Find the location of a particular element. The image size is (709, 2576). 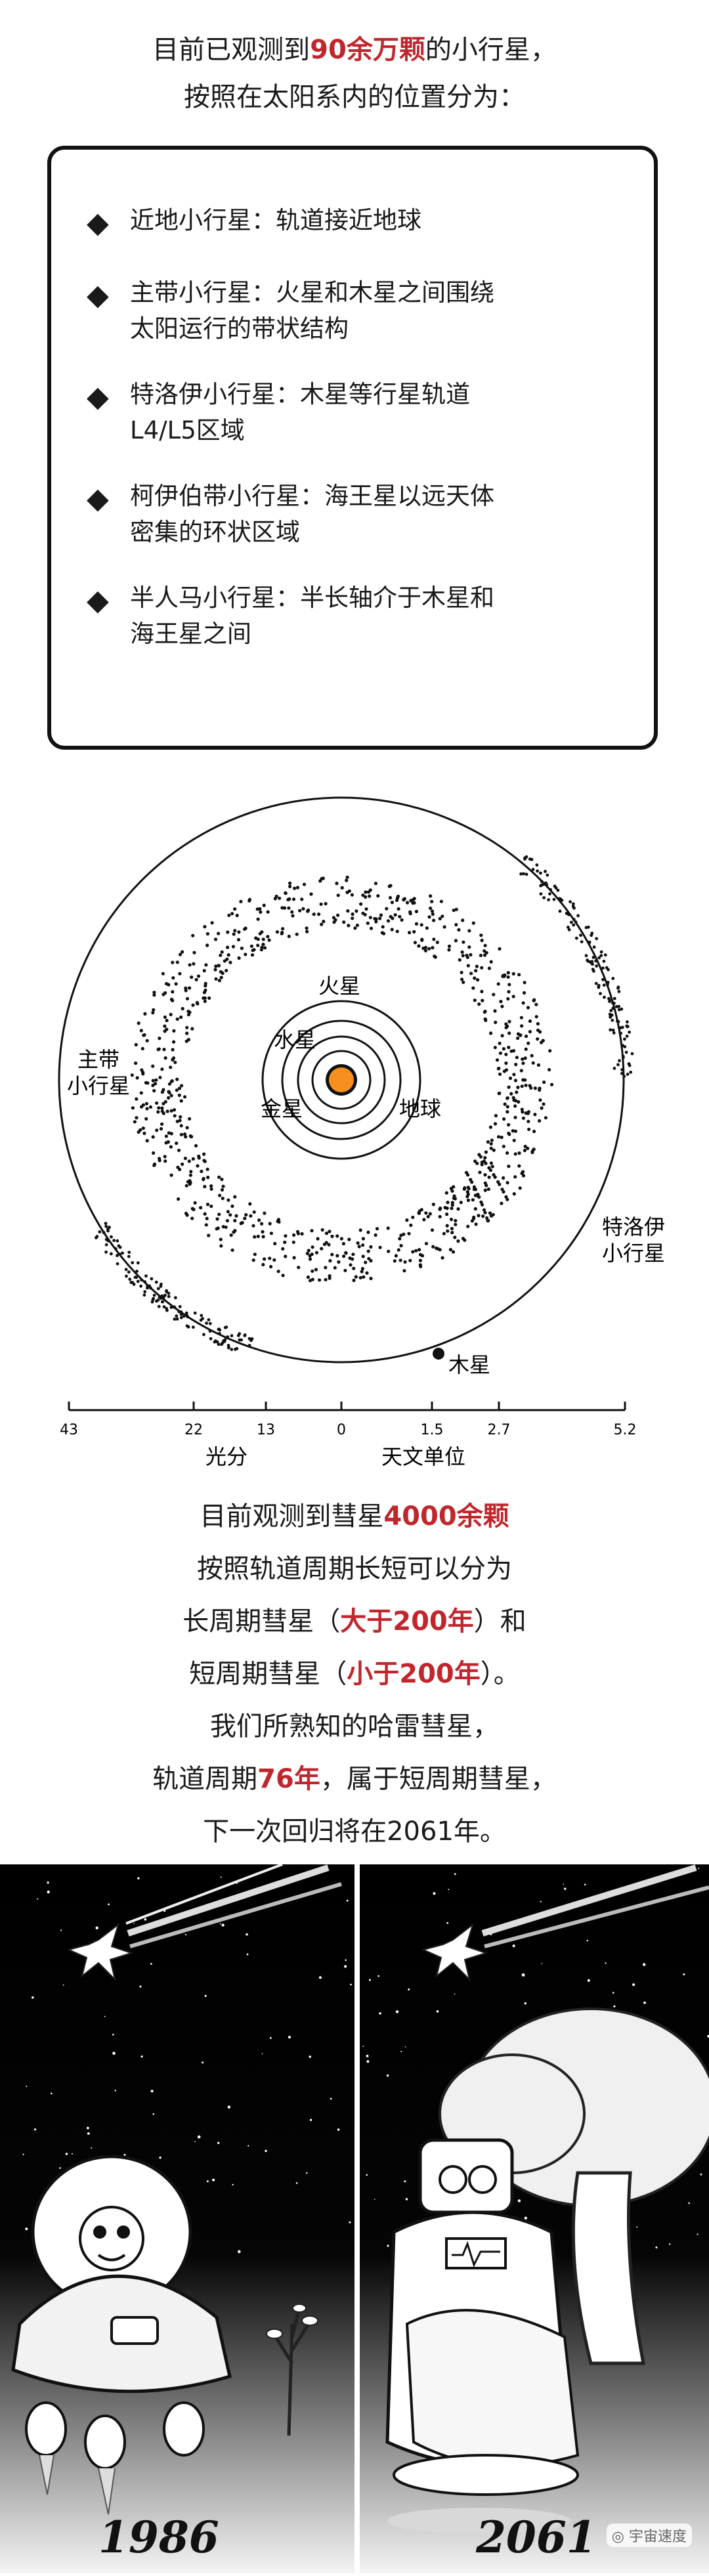

list-item: ◆ 柯伊伯带小行星：海王星以远天体 密集的环状区域 is located at coordinates (409, 514).